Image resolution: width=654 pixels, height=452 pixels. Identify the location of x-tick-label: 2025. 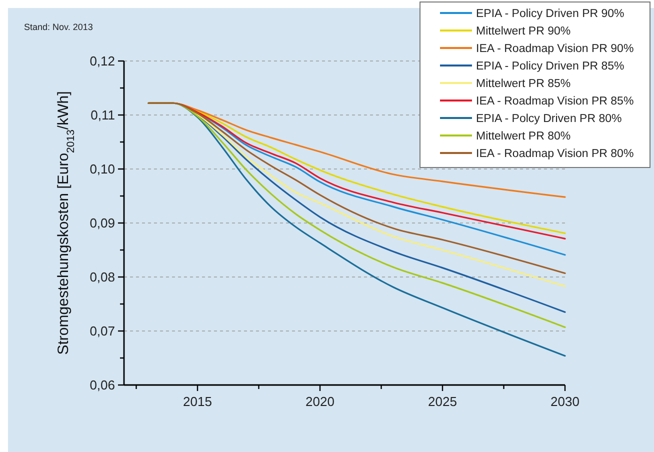
(442, 401).